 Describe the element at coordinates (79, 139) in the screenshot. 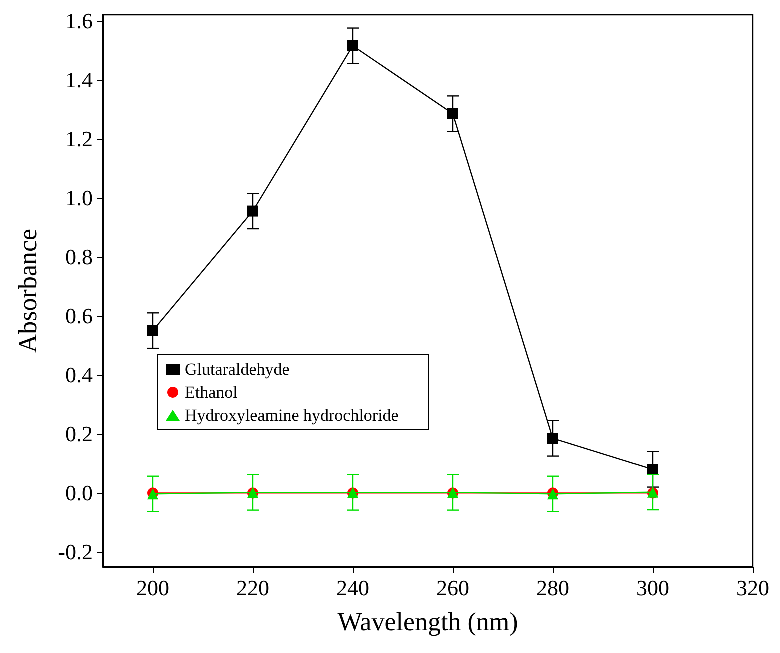

I see `y-tick-label: 1.2` at that location.